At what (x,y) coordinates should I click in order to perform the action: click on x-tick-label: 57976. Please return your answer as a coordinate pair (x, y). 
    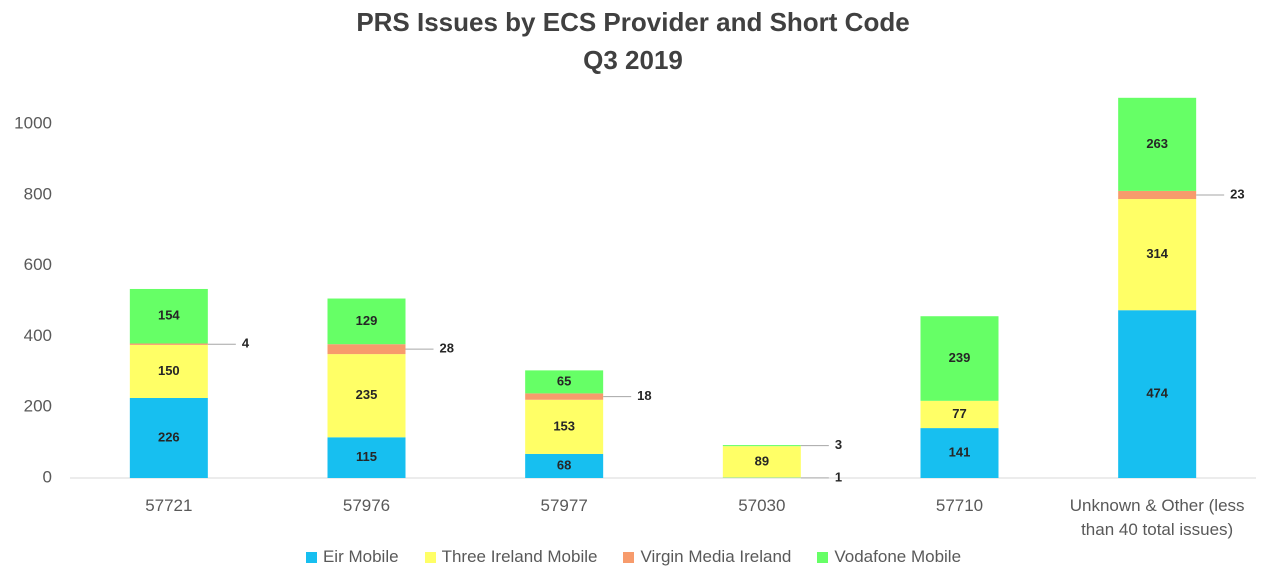
    Looking at the image, I should click on (366, 505).